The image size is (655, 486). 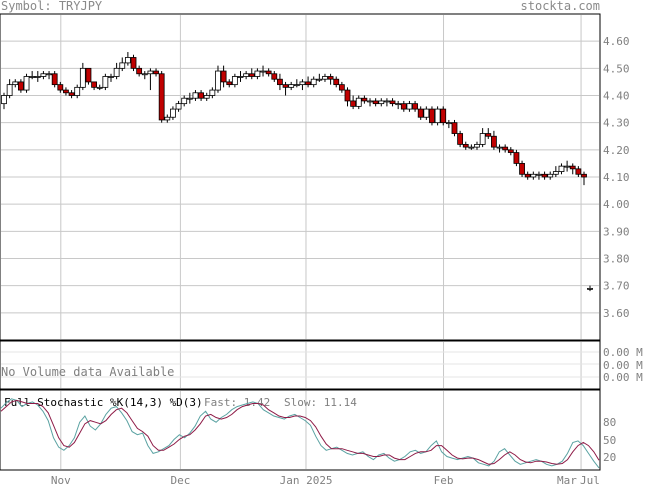 What do you see at coordinates (220, 402) in the screenshot?
I see `fast-label-text: Fast:` at bounding box center [220, 402].